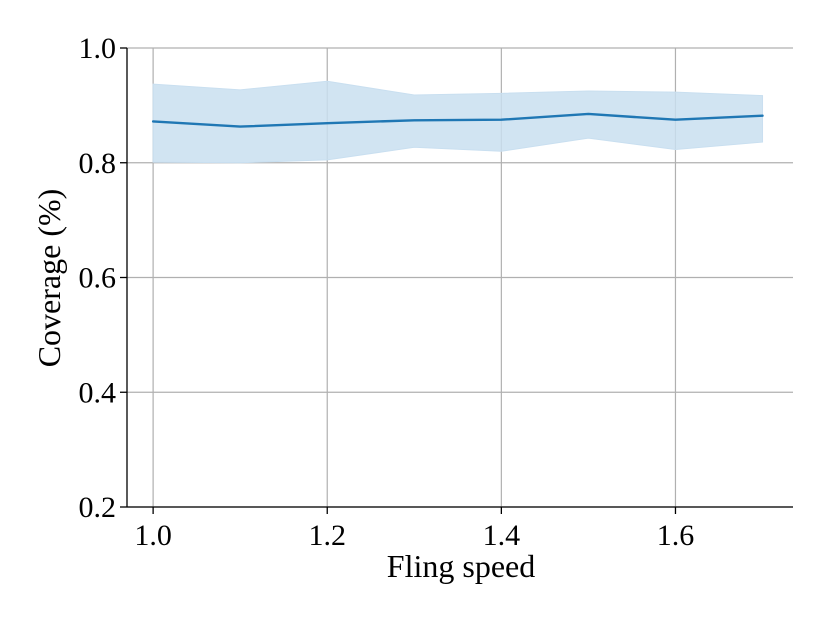 This screenshot has width=830, height=623. Describe the element at coordinates (98, 163) in the screenshot. I see `y-tick-label: 0.8` at that location.